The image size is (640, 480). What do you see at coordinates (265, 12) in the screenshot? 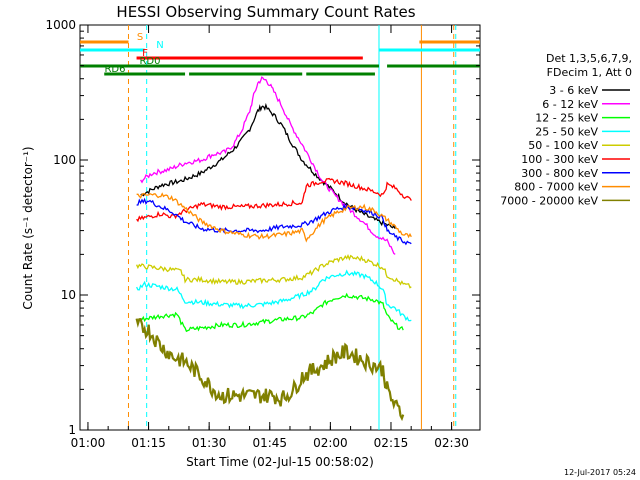
I see `chart-title: HESSI Observing Summary Count Rates` at bounding box center [265, 12].